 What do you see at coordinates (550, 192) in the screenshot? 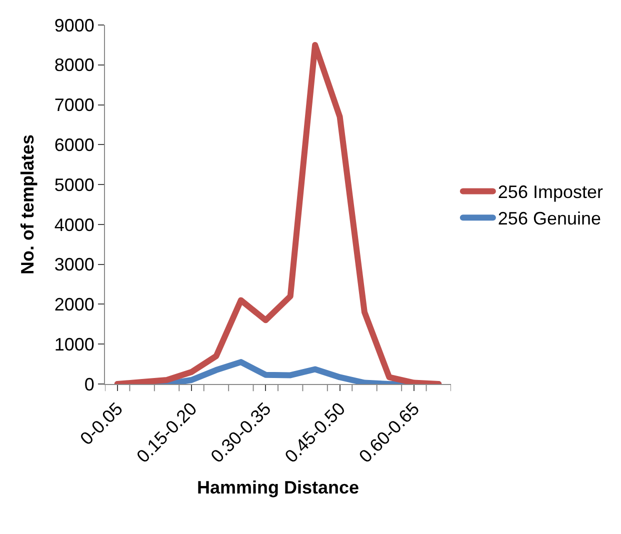
I see `legend-label: 256 Imposter` at bounding box center [550, 192].